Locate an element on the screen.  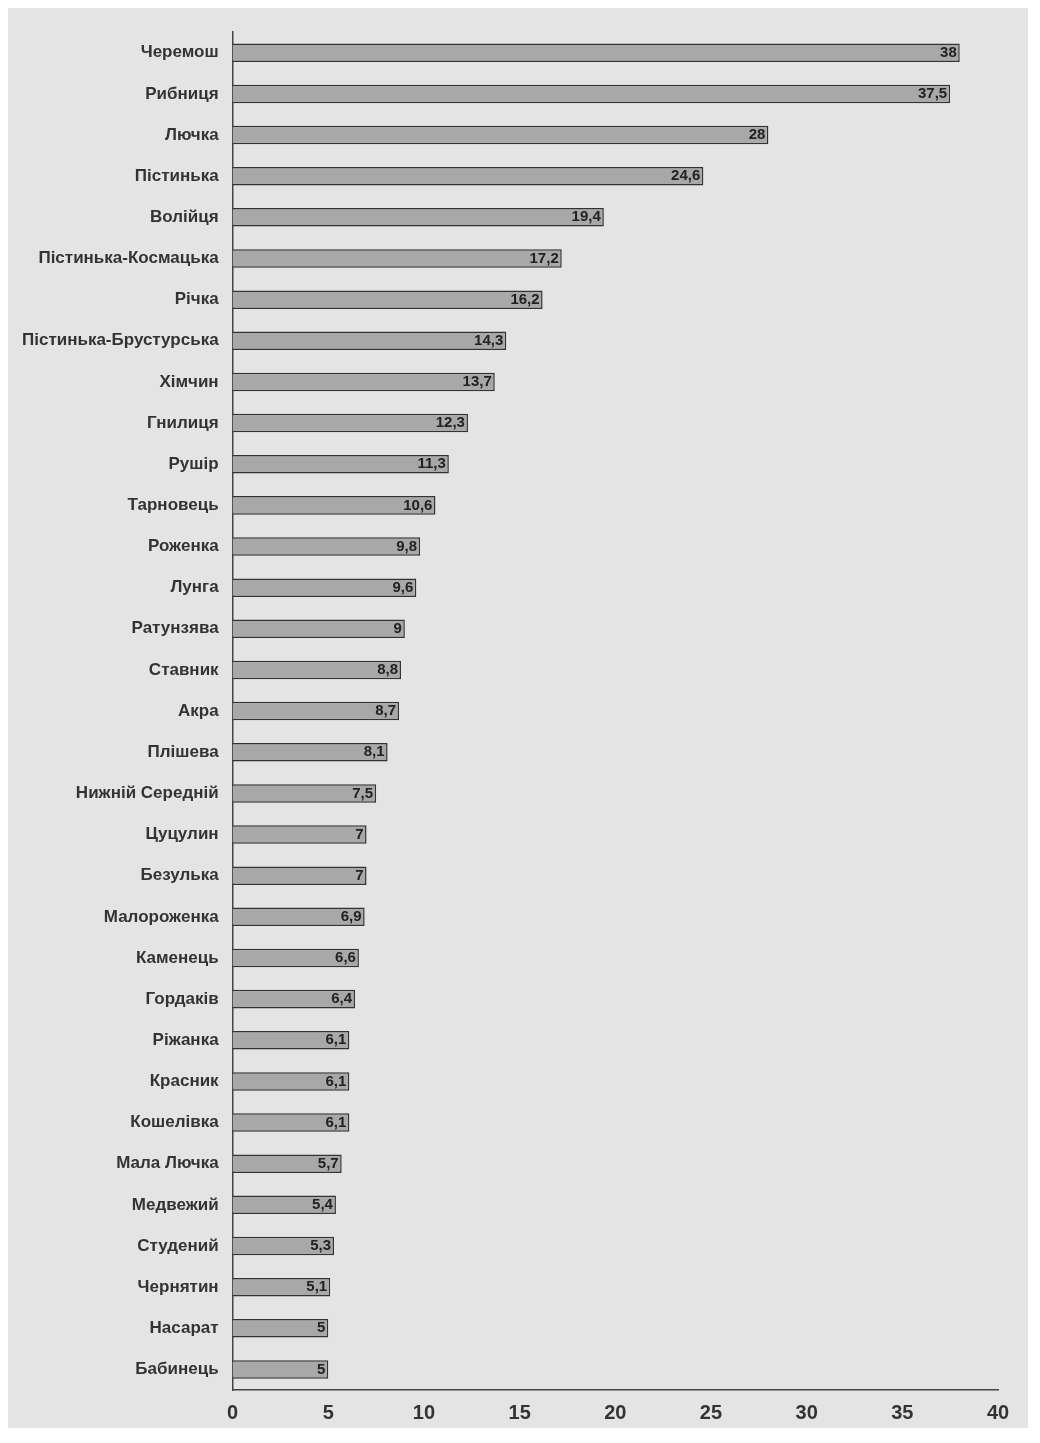
data-label: 11,3 is located at coordinates (431, 463).